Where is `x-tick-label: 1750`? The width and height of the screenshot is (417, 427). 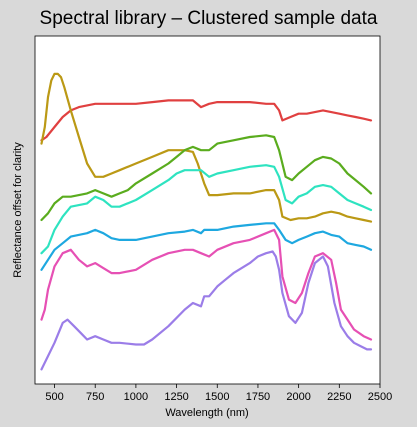
x-tick-label: 1750 is located at coordinates (258, 397).